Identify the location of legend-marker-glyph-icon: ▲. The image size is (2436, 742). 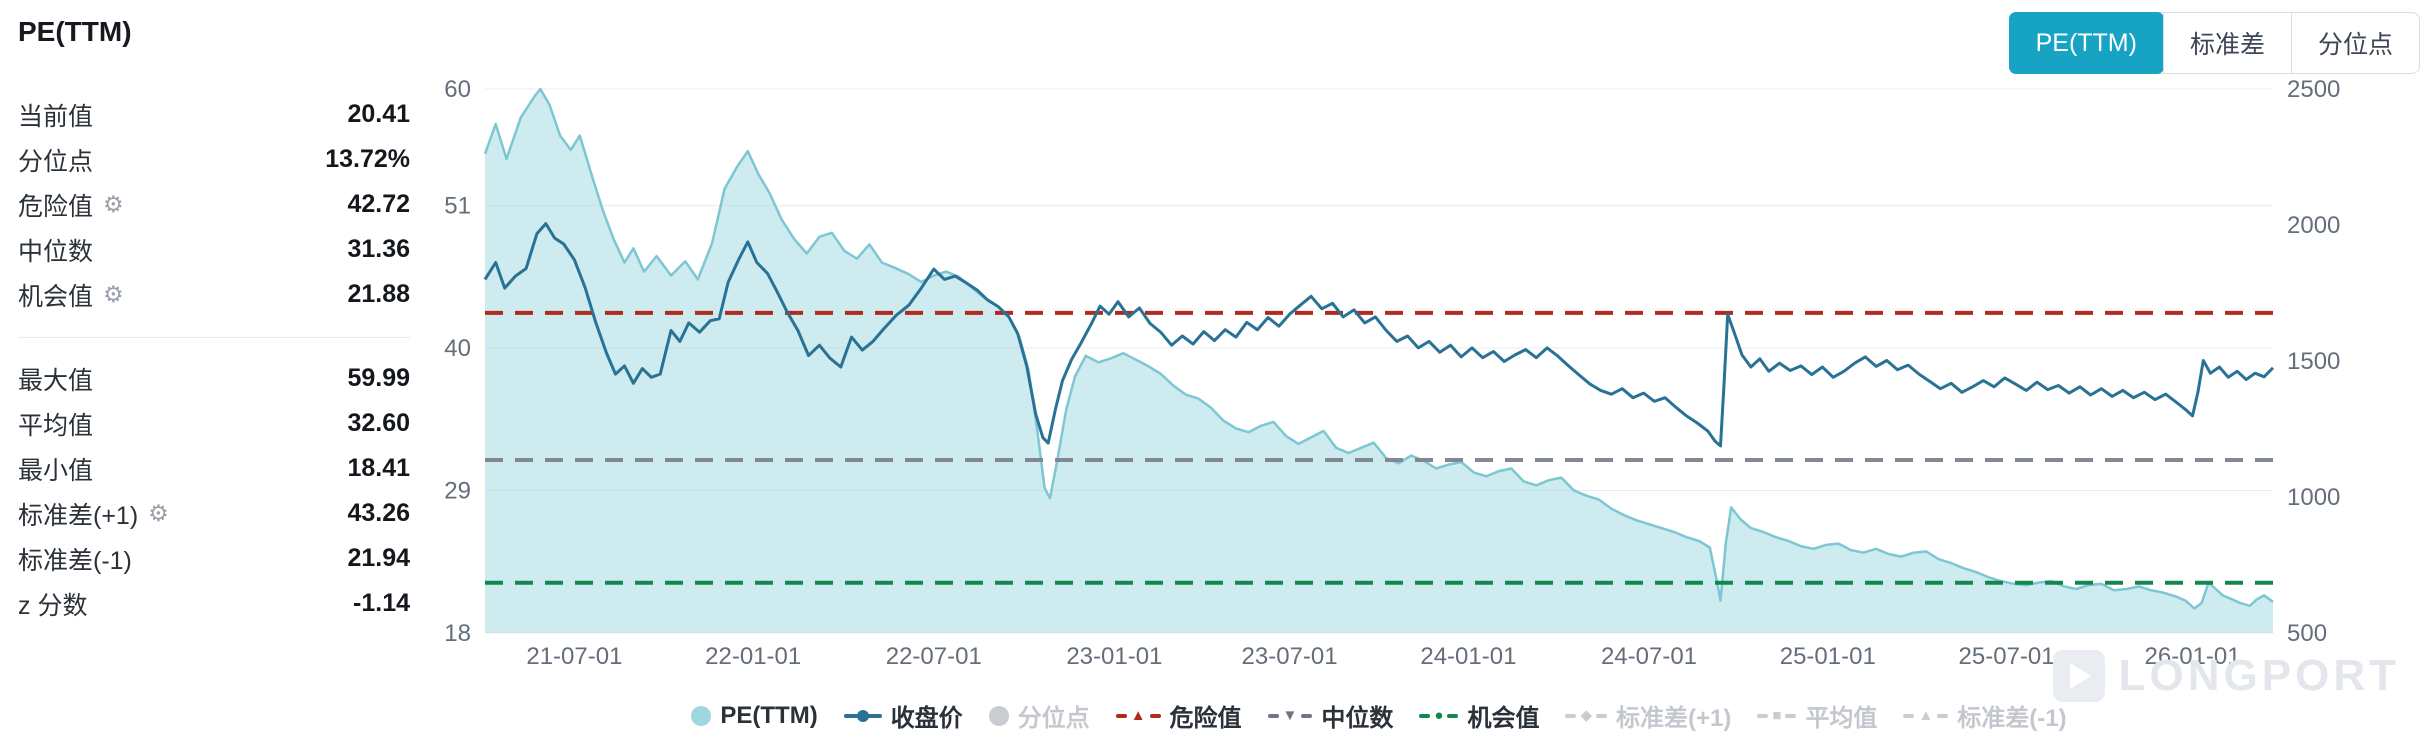
(1138, 715).